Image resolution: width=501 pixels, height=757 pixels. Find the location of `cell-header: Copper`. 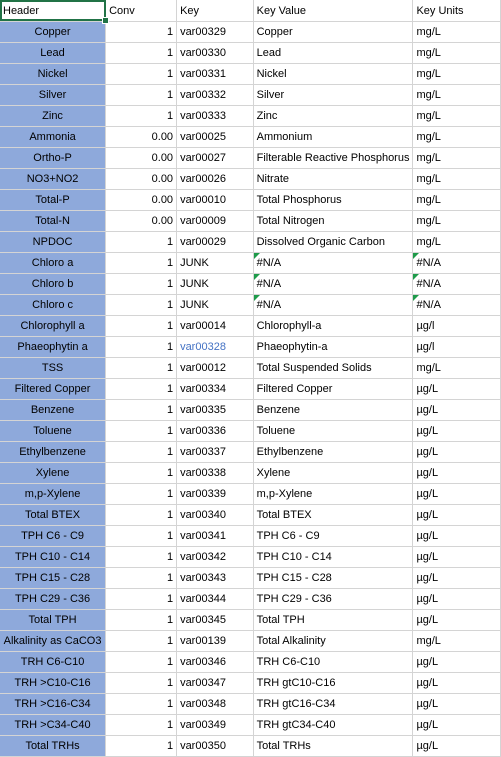

cell-header: Copper is located at coordinates (53, 32).